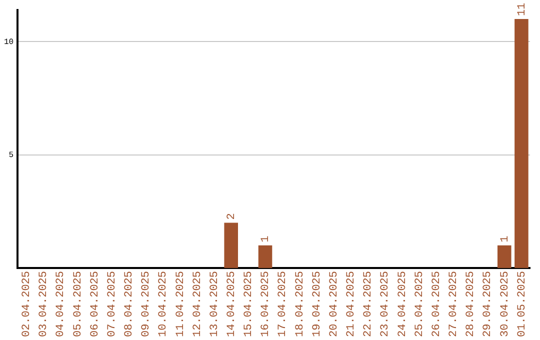 The height and width of the screenshot is (340, 540). I want to click on x-tick-label: 08.04.2025, so click(130, 304).